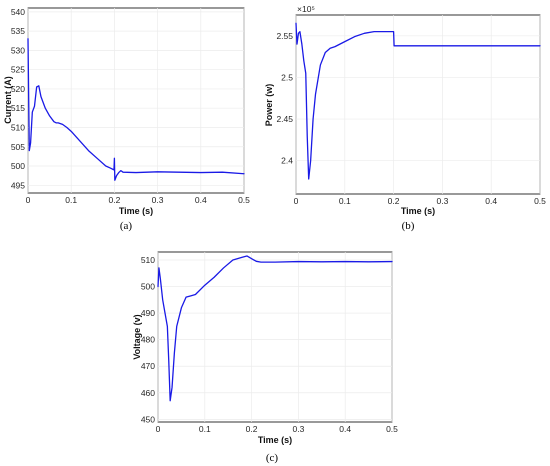 The height and width of the screenshot is (466, 550). I want to click on panel-label: (c), so click(272, 458).